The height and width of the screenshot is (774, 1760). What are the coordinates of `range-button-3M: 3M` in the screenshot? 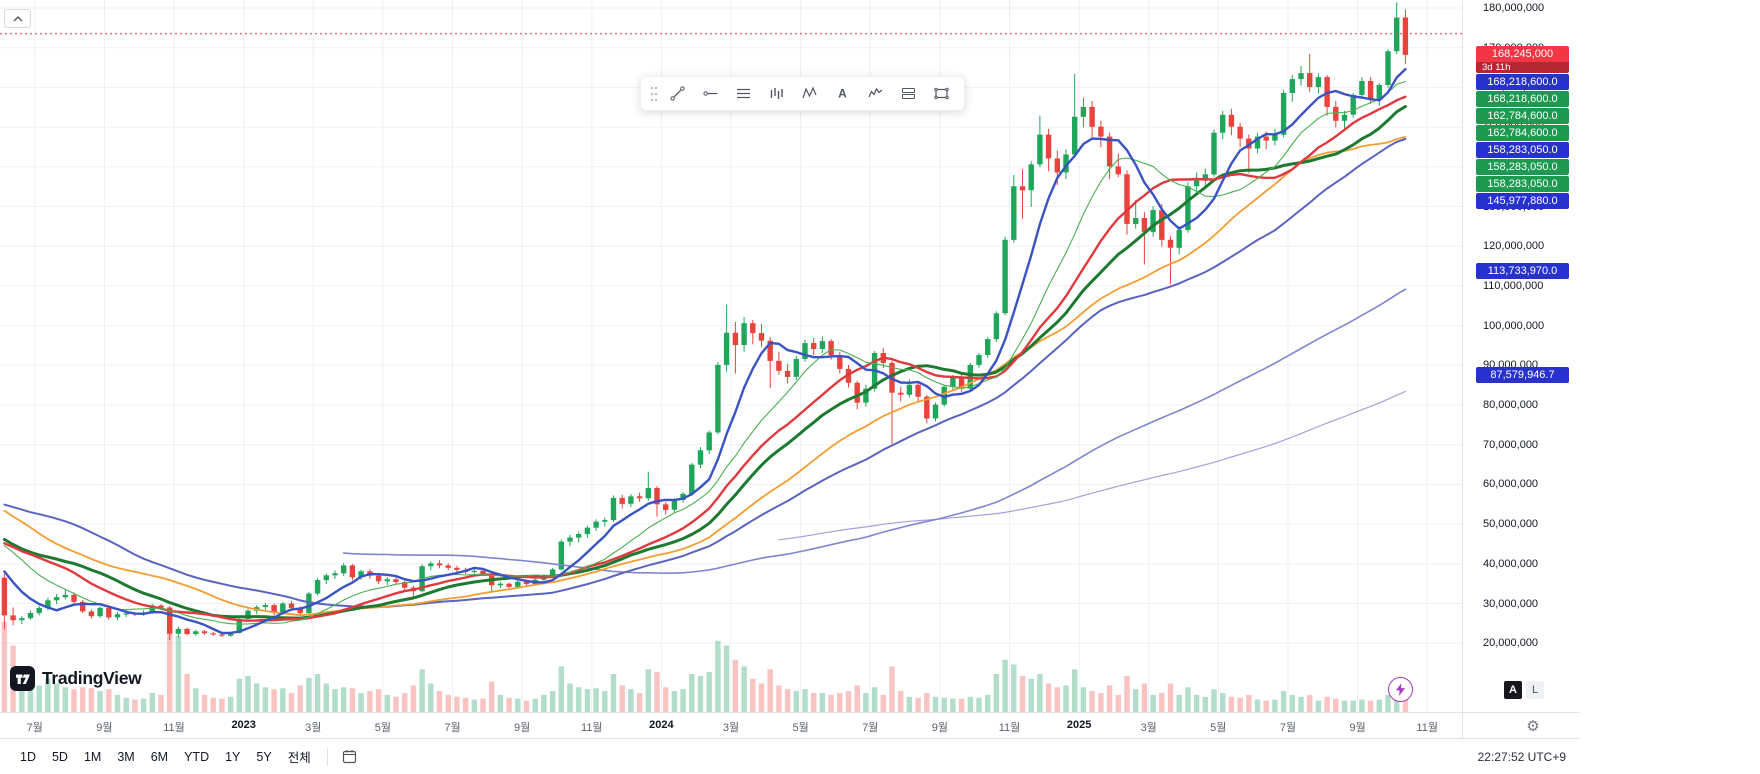 It's located at (125, 757).